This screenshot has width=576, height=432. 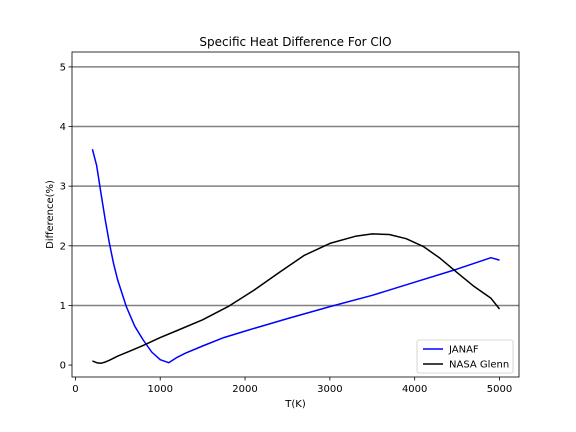 What do you see at coordinates (295, 404) in the screenshot?
I see `x-axis-label: T(K)` at bounding box center [295, 404].